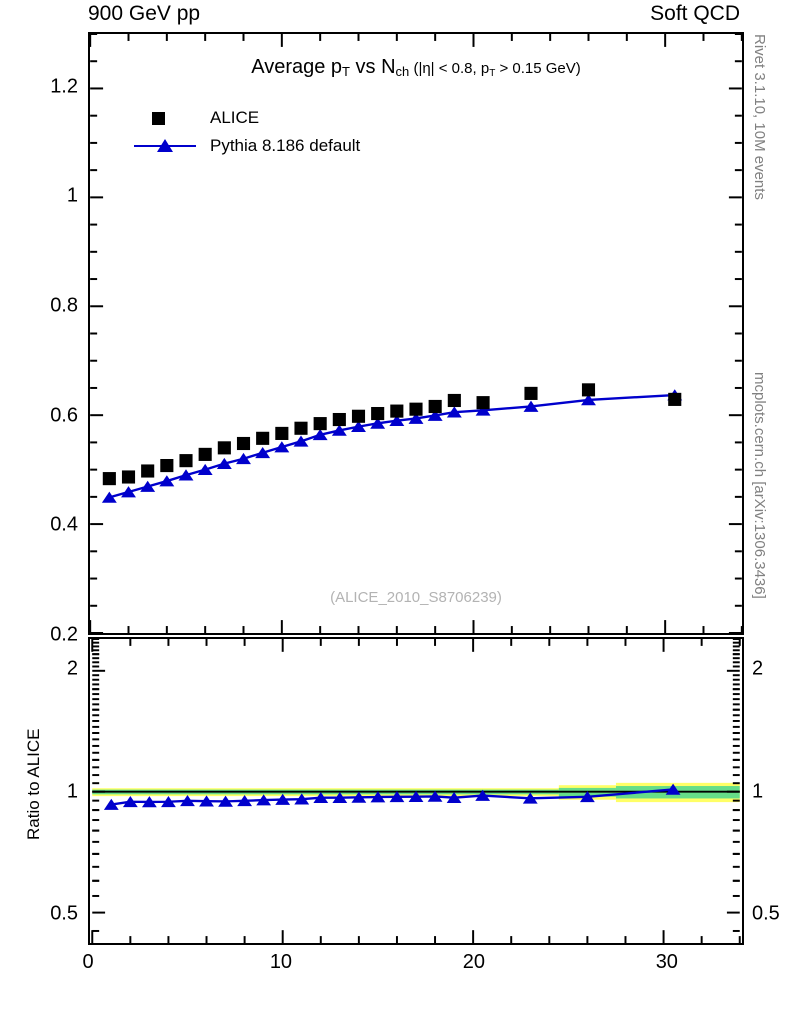 The height and width of the screenshot is (1024, 786). Describe the element at coordinates (416, 597) in the screenshot. I see `analysis-id-watermark: (ALICE_2010_S8706239)` at that location.